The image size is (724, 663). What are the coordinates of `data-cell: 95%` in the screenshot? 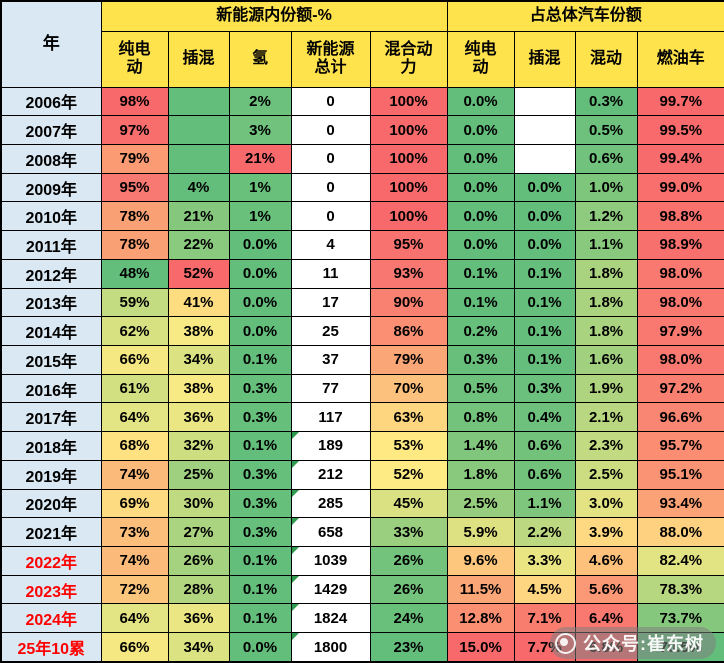 It's located at (134, 187).